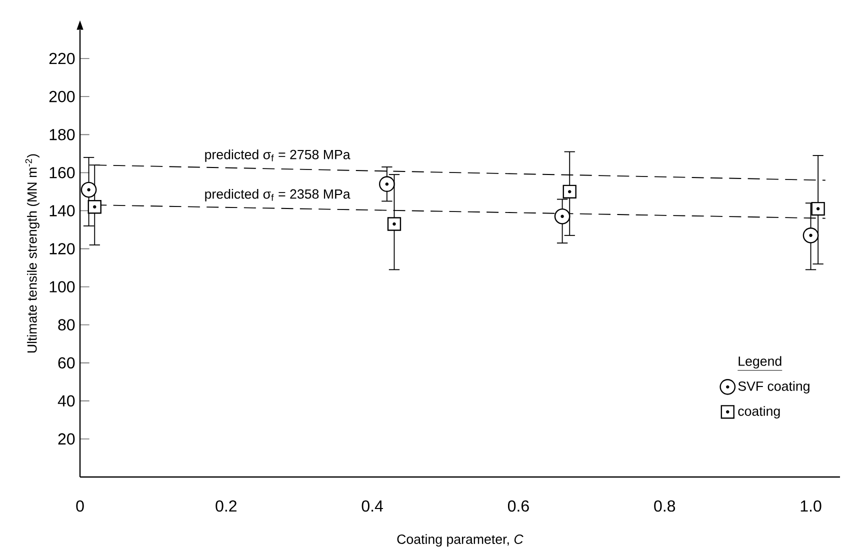  What do you see at coordinates (277, 195) in the screenshot?
I see `series-label: predicted σ$_{f}$ = 2358 MPa` at bounding box center [277, 195].